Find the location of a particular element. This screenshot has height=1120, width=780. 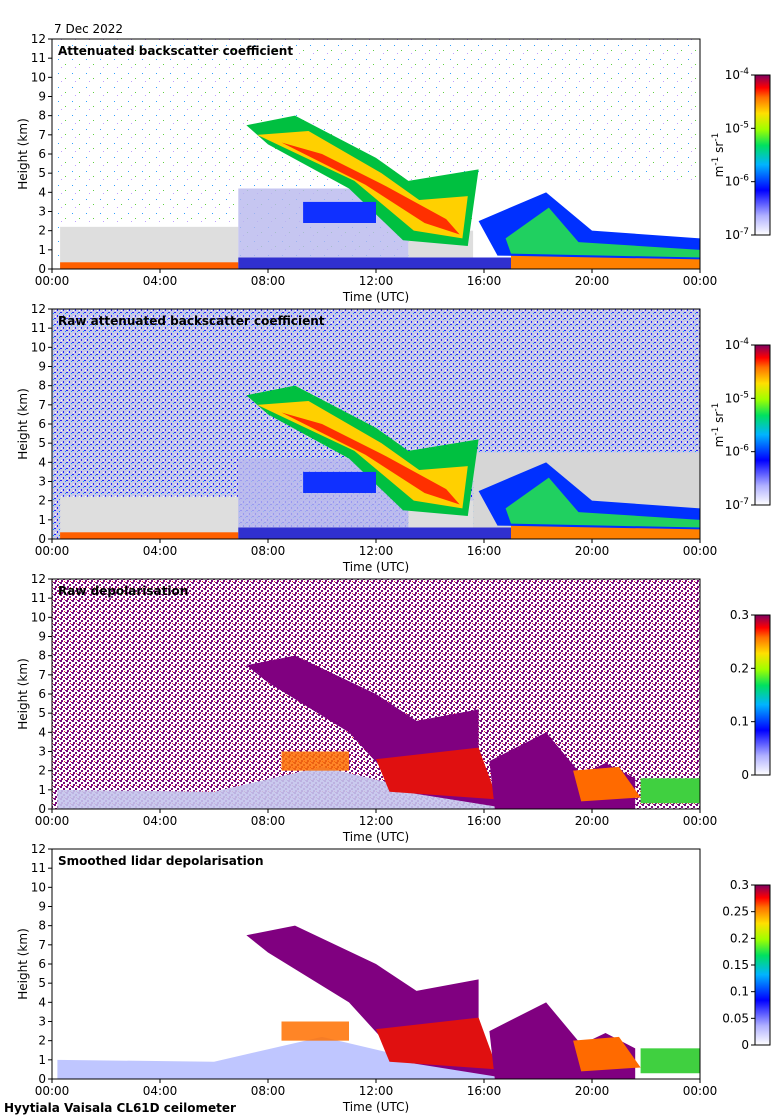

panel-title: Smoothed lidar depolarisation is located at coordinates (161, 861).